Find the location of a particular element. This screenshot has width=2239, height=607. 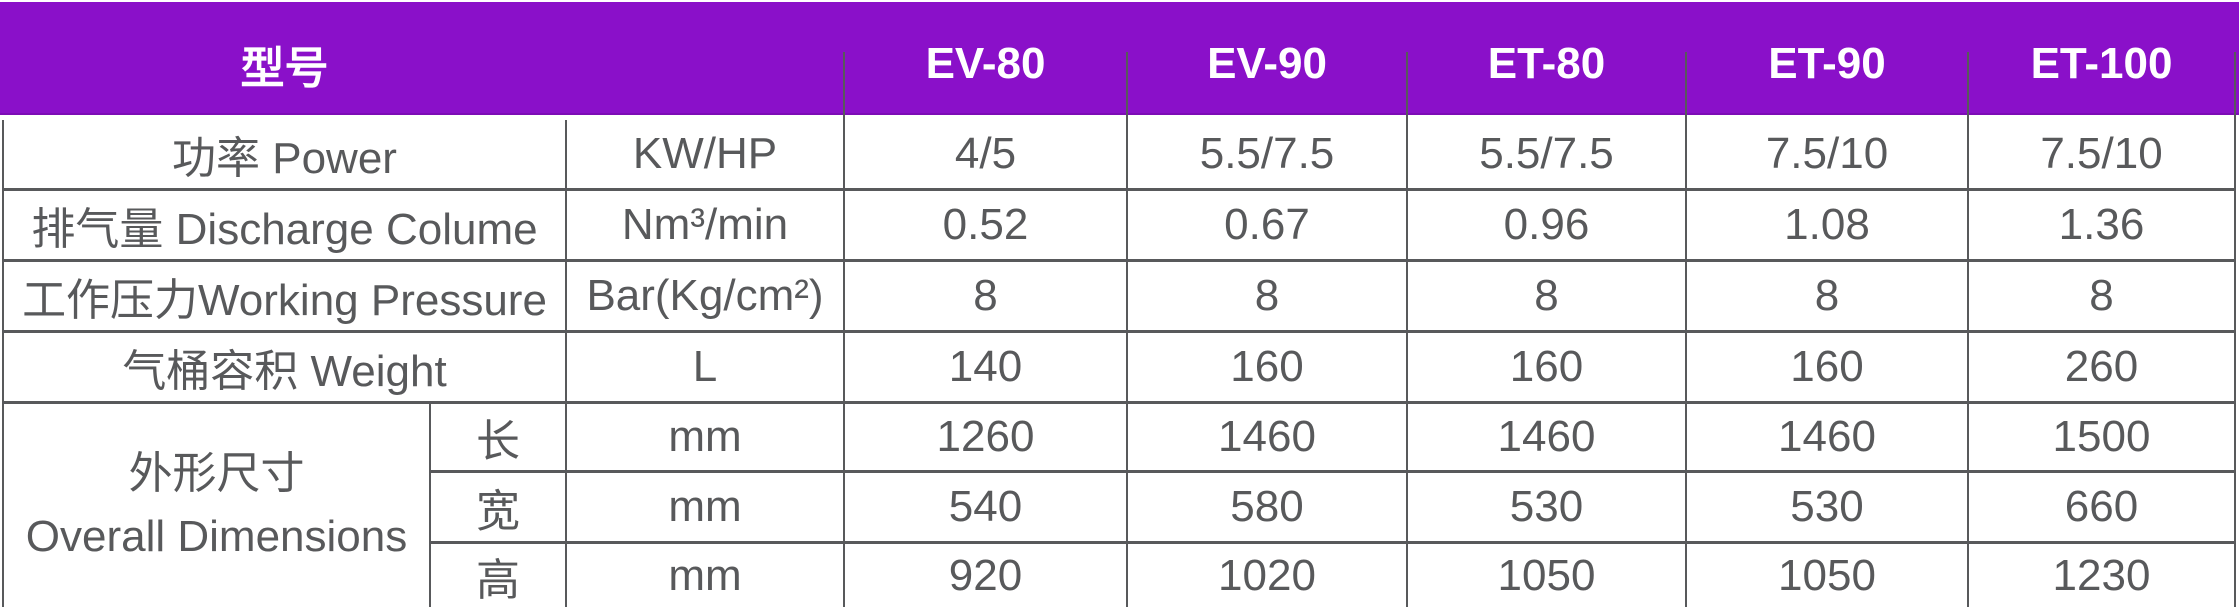

value-cell: 660 is located at coordinates (2101, 506).